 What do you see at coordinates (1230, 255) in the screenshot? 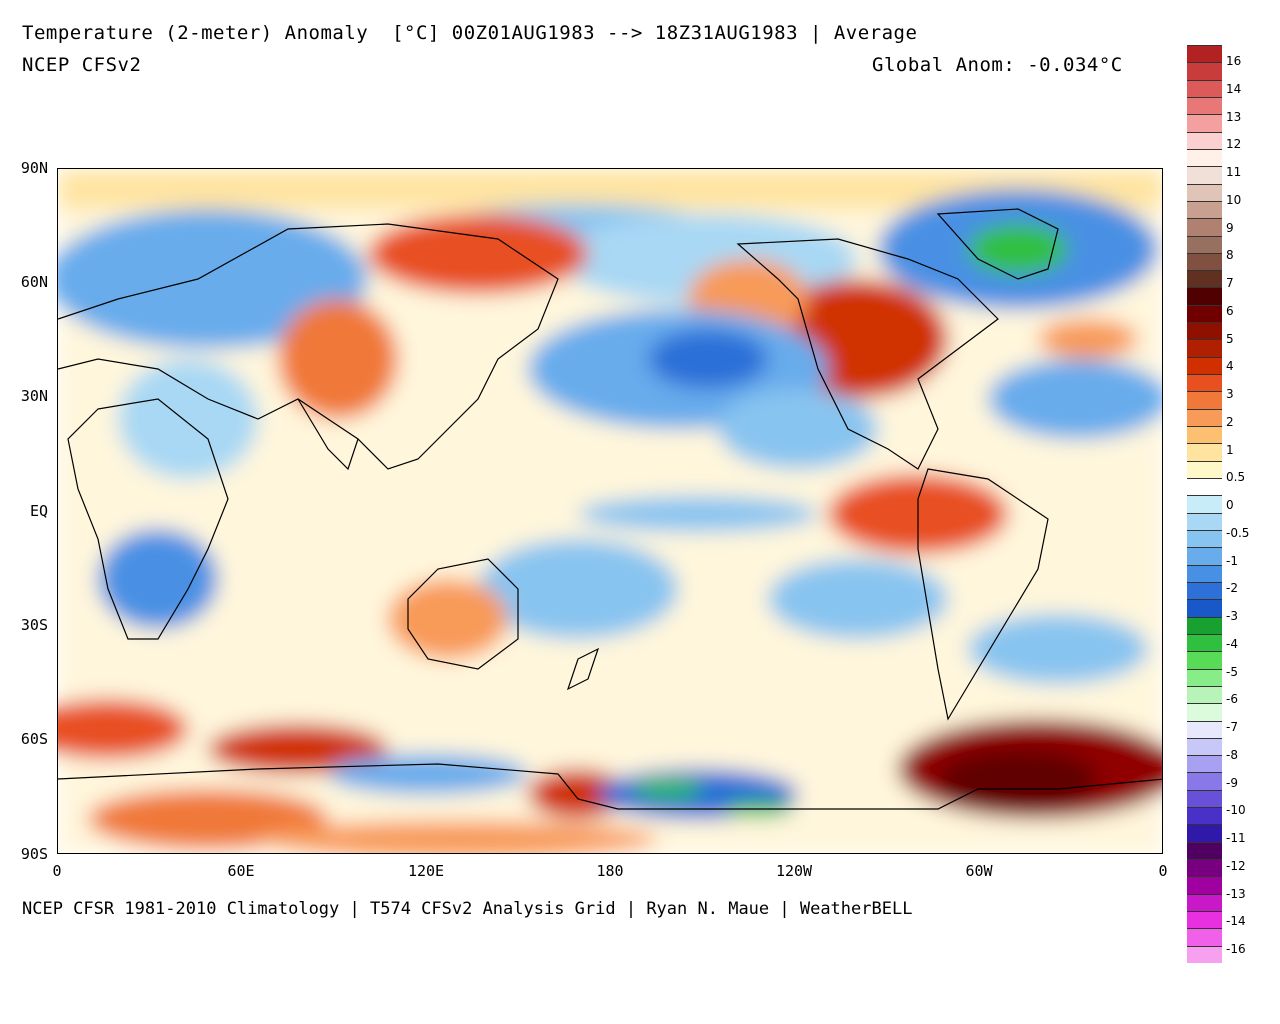
I see `colorbar-label: 8` at bounding box center [1230, 255].